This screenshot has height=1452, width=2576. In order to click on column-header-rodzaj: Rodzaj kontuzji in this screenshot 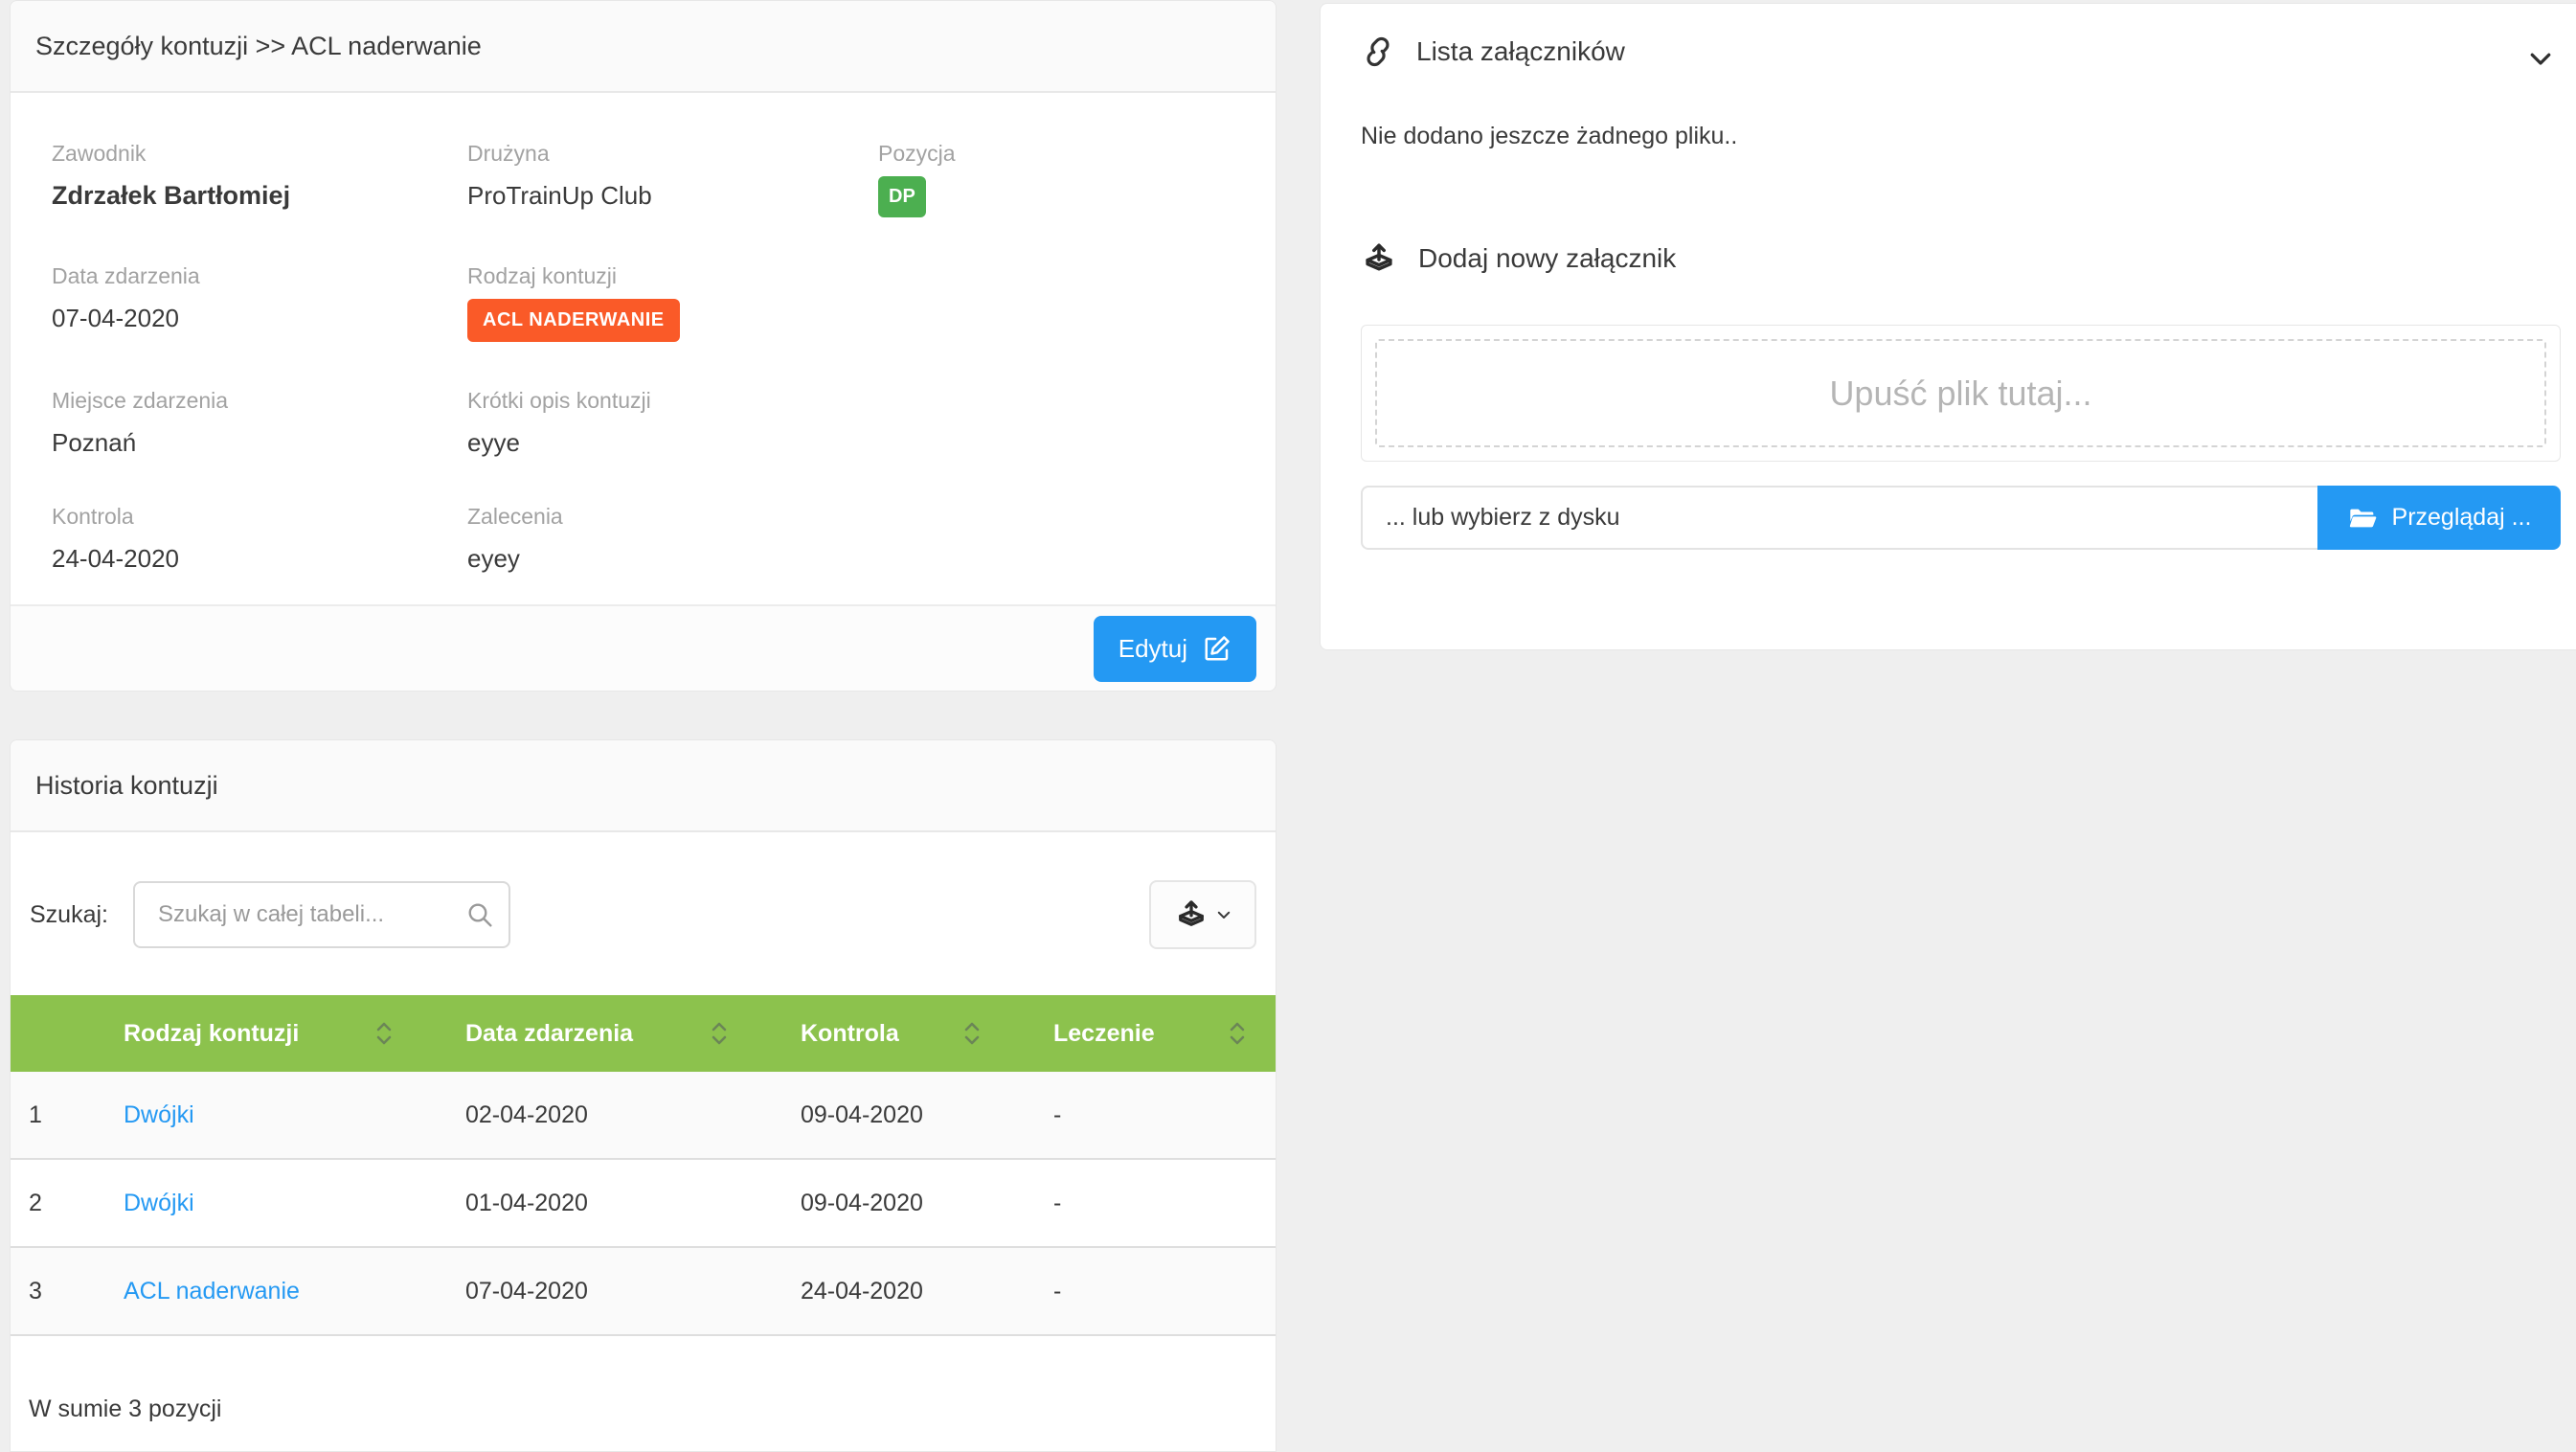, I will do `click(294, 1033)`.